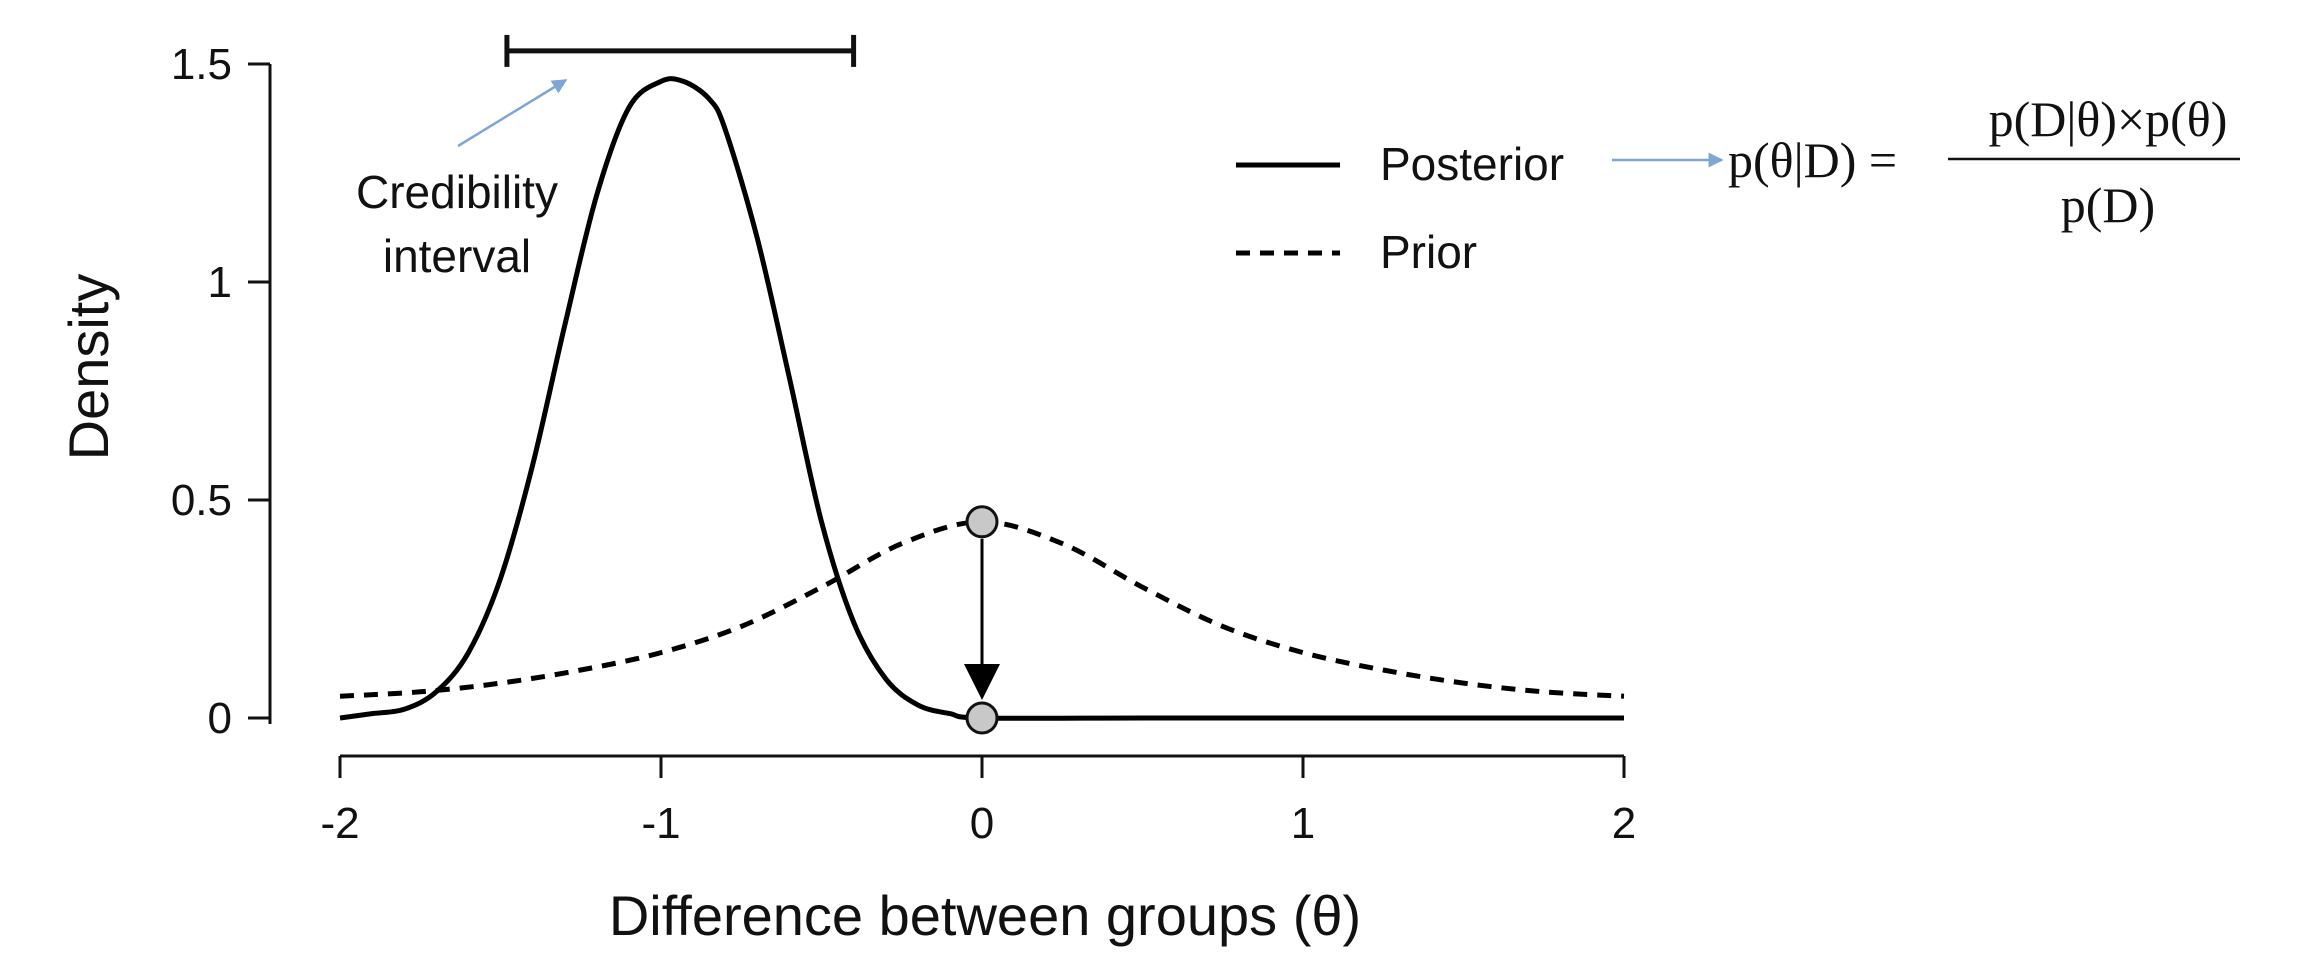 The image size is (2298, 978). What do you see at coordinates (982, 823) in the screenshot?
I see `x-tick-label: 0` at bounding box center [982, 823].